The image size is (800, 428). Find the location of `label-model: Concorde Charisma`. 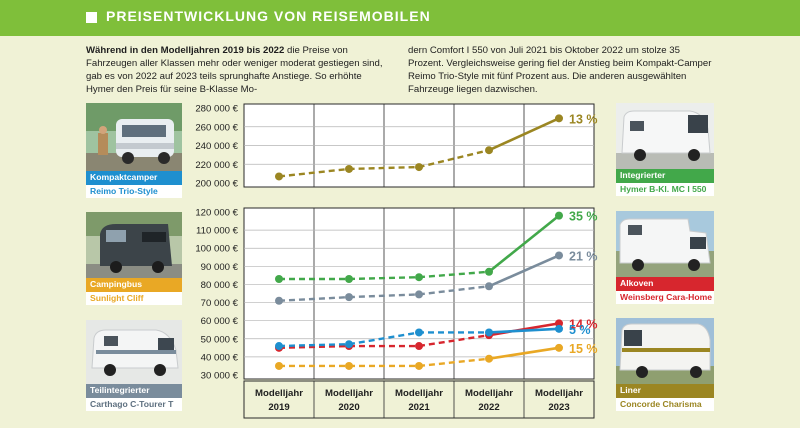

label-model: Concorde Charisma is located at coordinates (665, 404).